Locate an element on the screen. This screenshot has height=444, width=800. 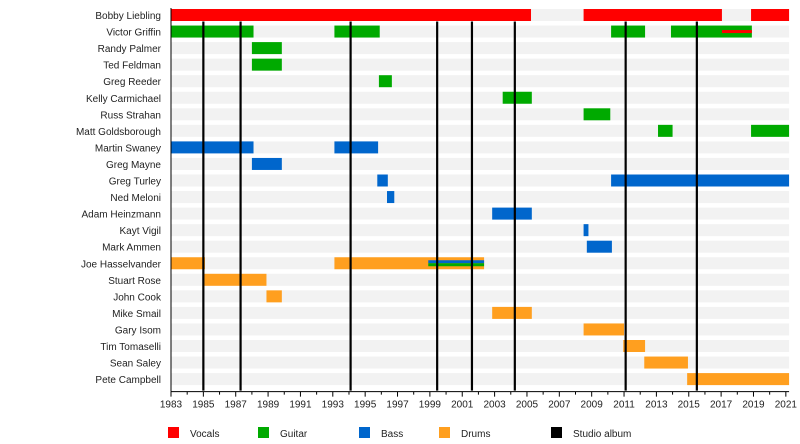
member-label: Stuart Rose is located at coordinates (134, 281).